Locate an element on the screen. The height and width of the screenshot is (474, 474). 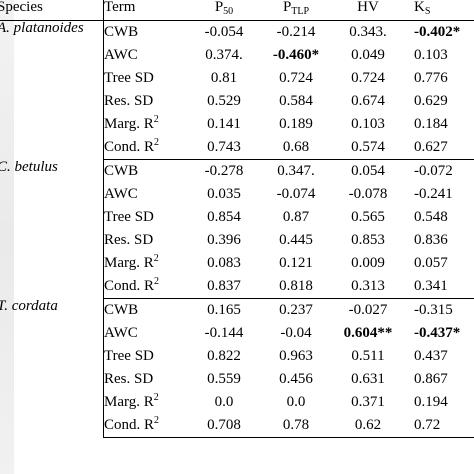
table-row: Cond. R2 0.837 0.818 0.313 0.341 is located at coordinates (237, 287).